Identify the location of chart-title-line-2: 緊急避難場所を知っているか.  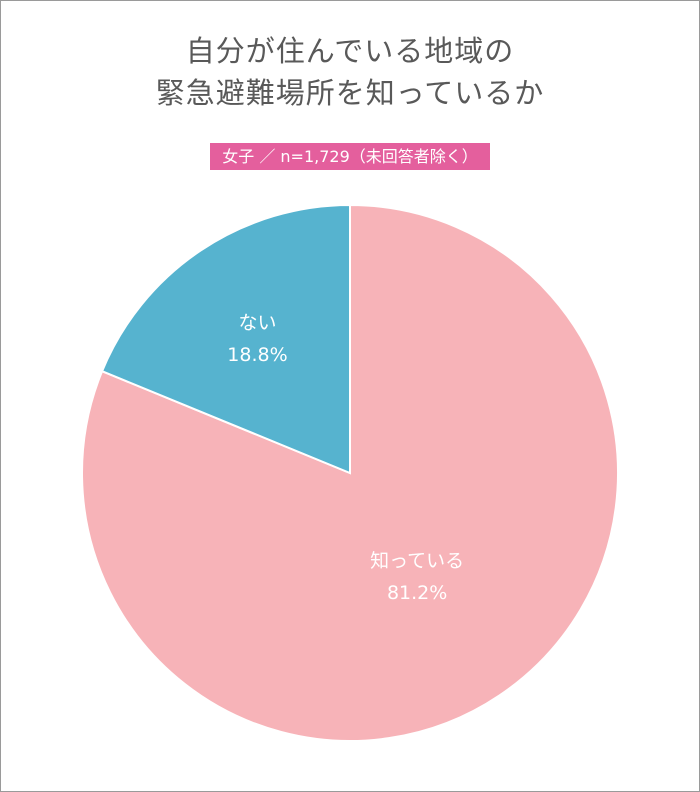
(350, 93).